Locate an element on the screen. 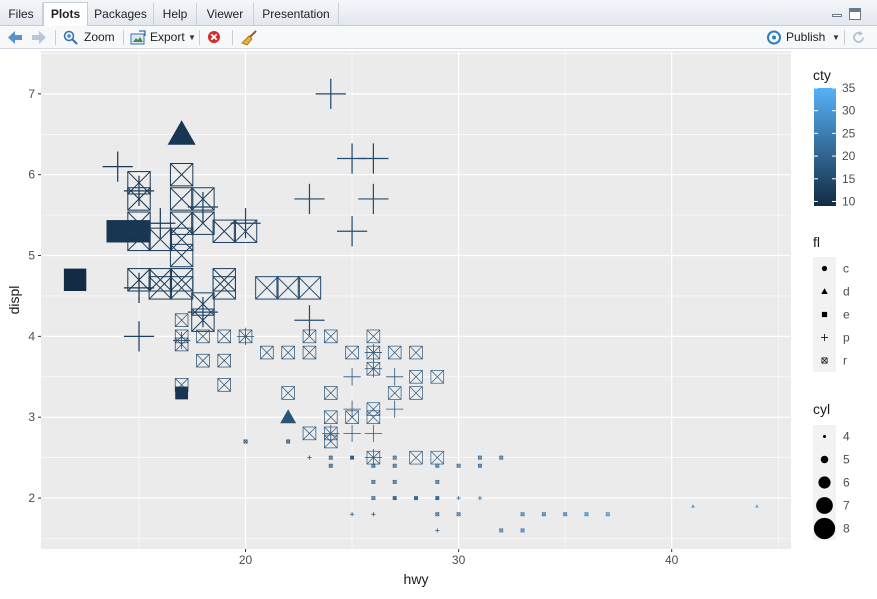 The width and height of the screenshot is (877, 599). tab-presentation: Presentation is located at coordinates (296, 14).